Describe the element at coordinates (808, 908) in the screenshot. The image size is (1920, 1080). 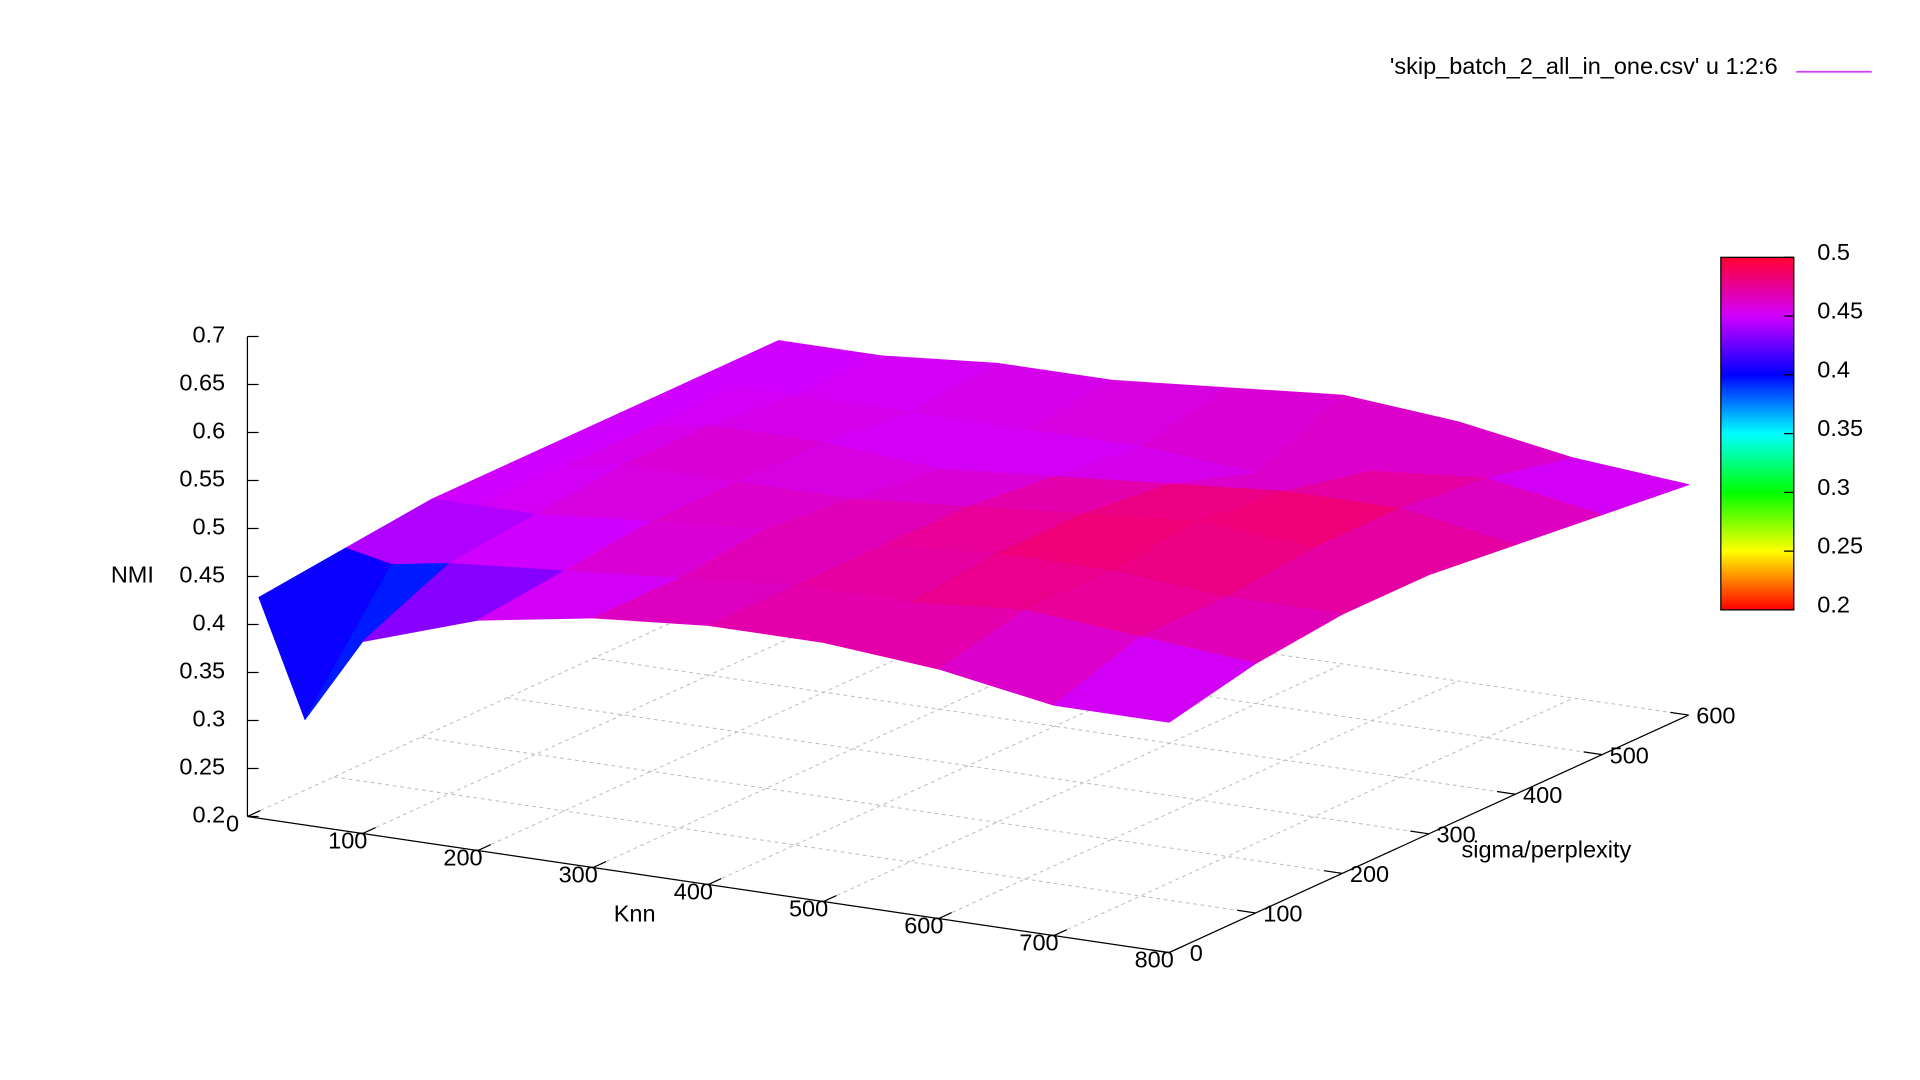
I see `x-tick-label: 500` at that location.